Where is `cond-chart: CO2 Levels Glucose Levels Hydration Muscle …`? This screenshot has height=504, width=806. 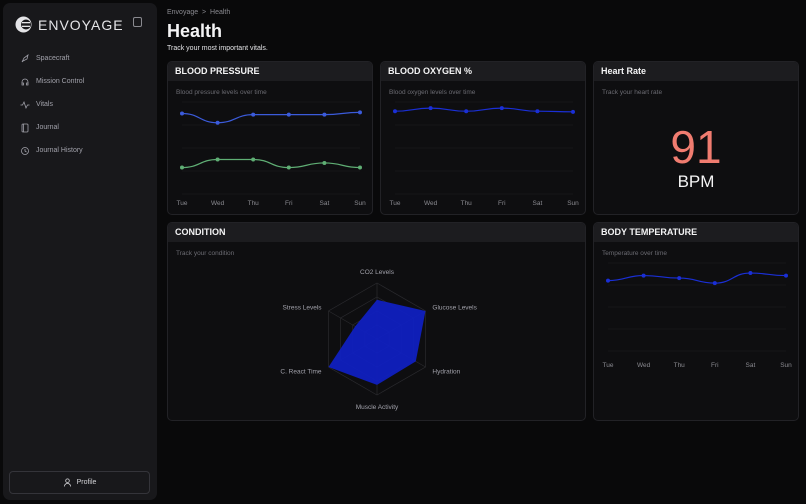
cond-chart: CO2 Levels Glucose Levels Hydration Muscle … is located at coordinates (378, 340).